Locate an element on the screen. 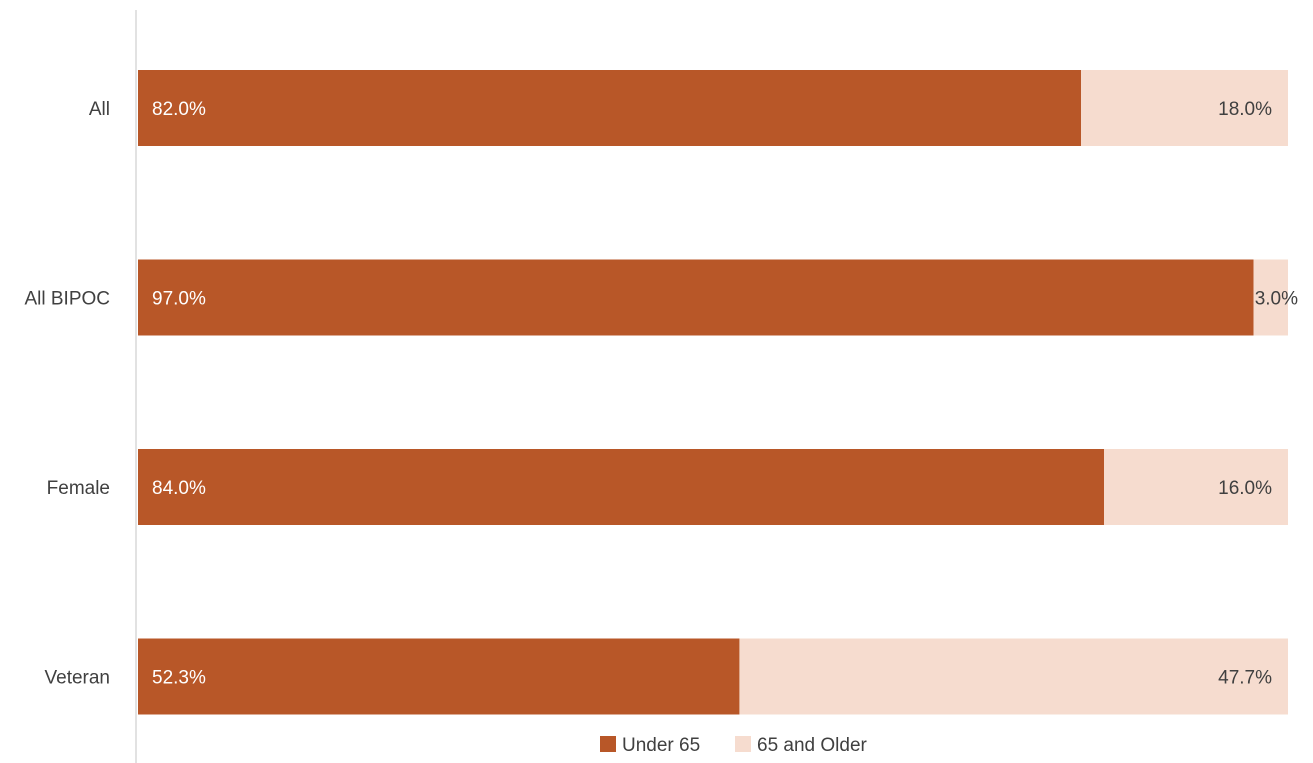 The height and width of the screenshot is (763, 1313). bar-under-65-veteran is located at coordinates (439, 676).